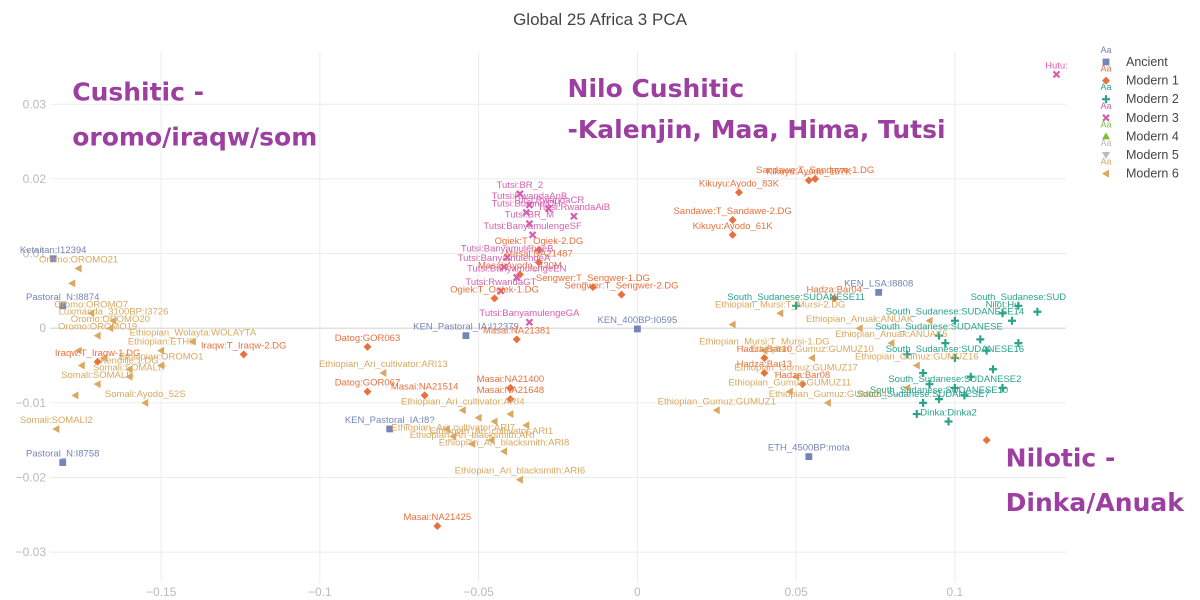 The width and height of the screenshot is (1200, 600). What do you see at coordinates (739, 183) in the screenshot?
I see `point-label: Kikuyu:Ayodo_83K` at bounding box center [739, 183].